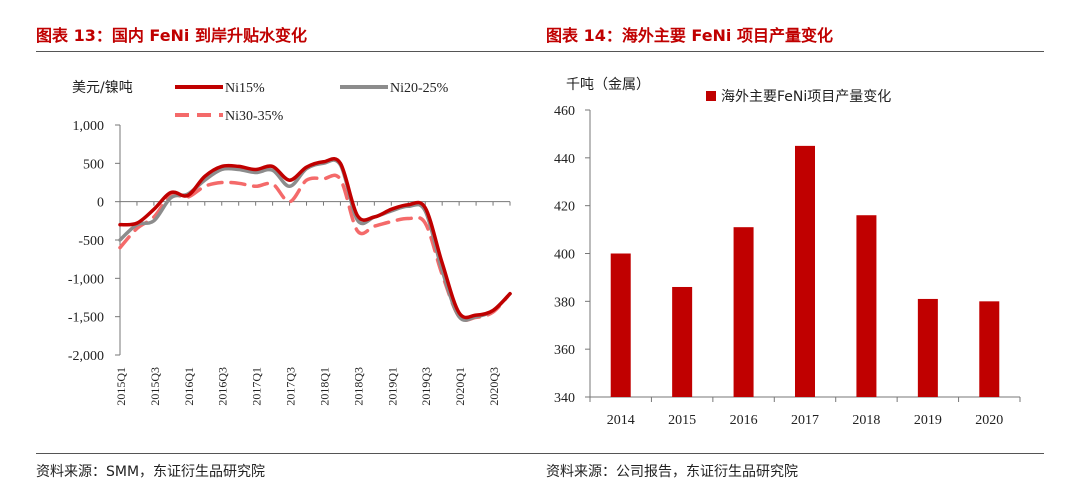  Describe the element at coordinates (989, 420) in the screenshot. I see `x-tick-label: 2020` at that location.